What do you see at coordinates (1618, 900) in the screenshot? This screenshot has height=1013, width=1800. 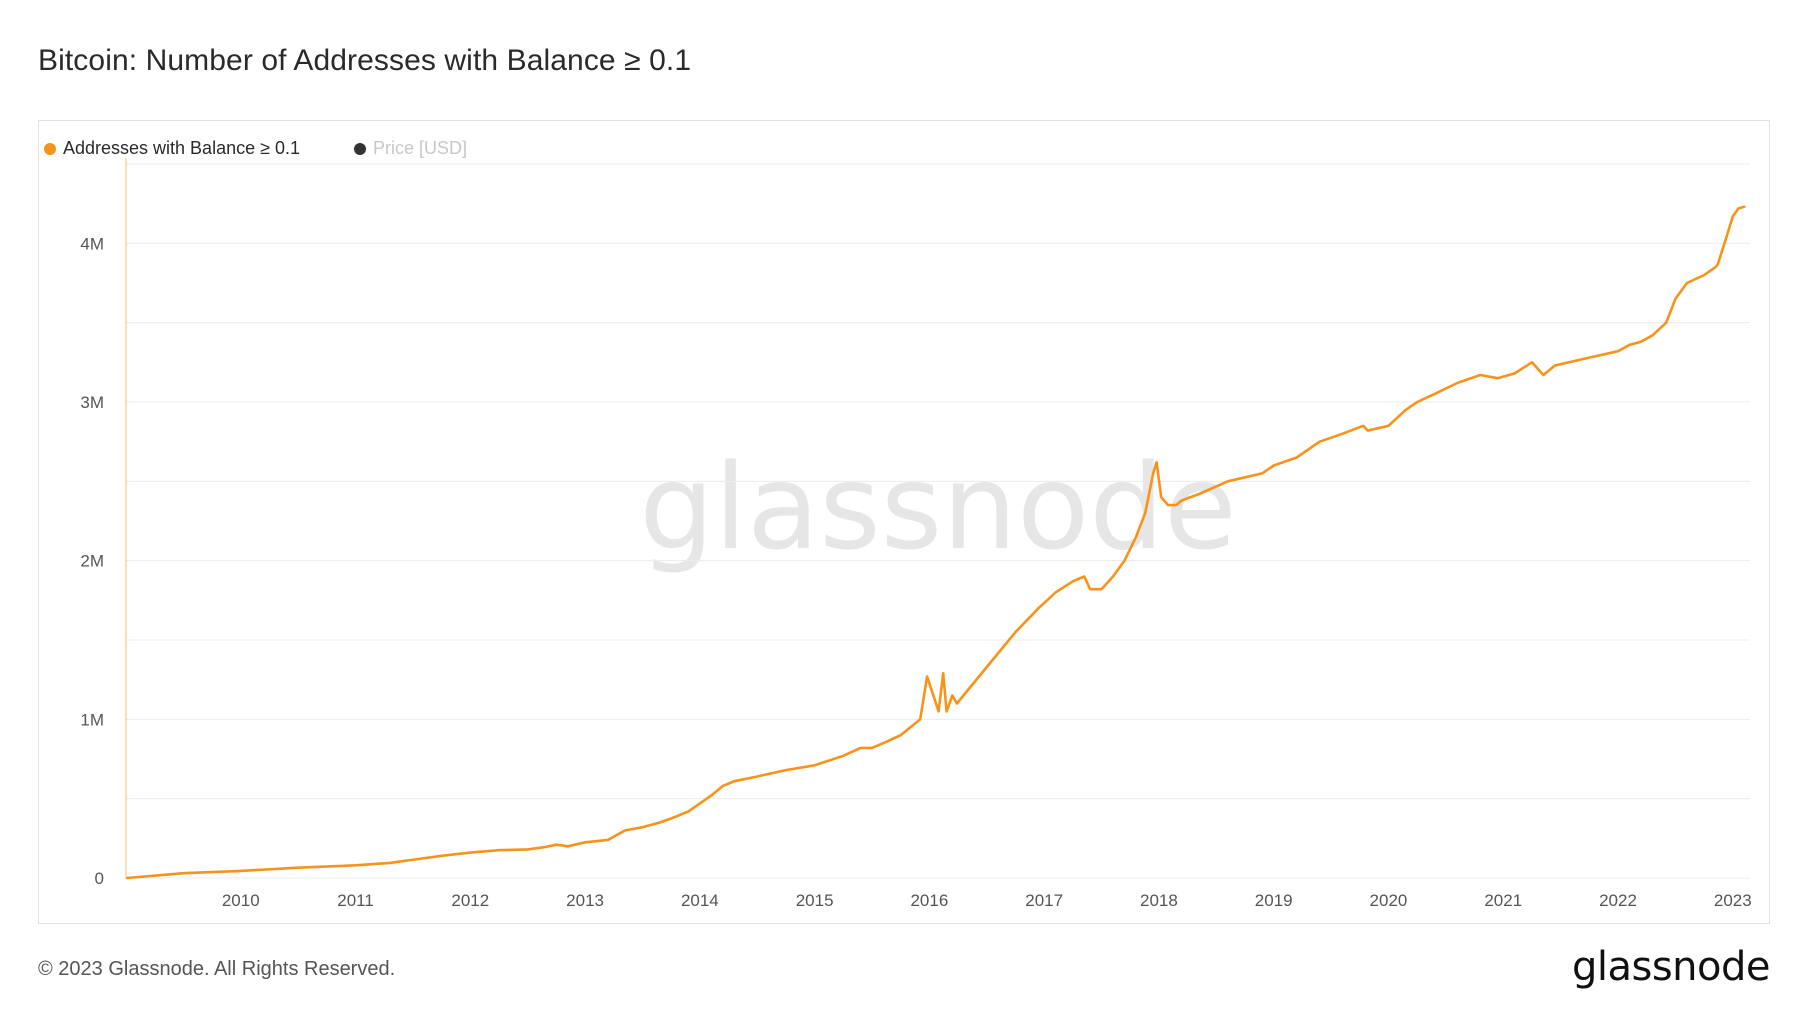 I see `x-tick-label: 2022` at bounding box center [1618, 900].